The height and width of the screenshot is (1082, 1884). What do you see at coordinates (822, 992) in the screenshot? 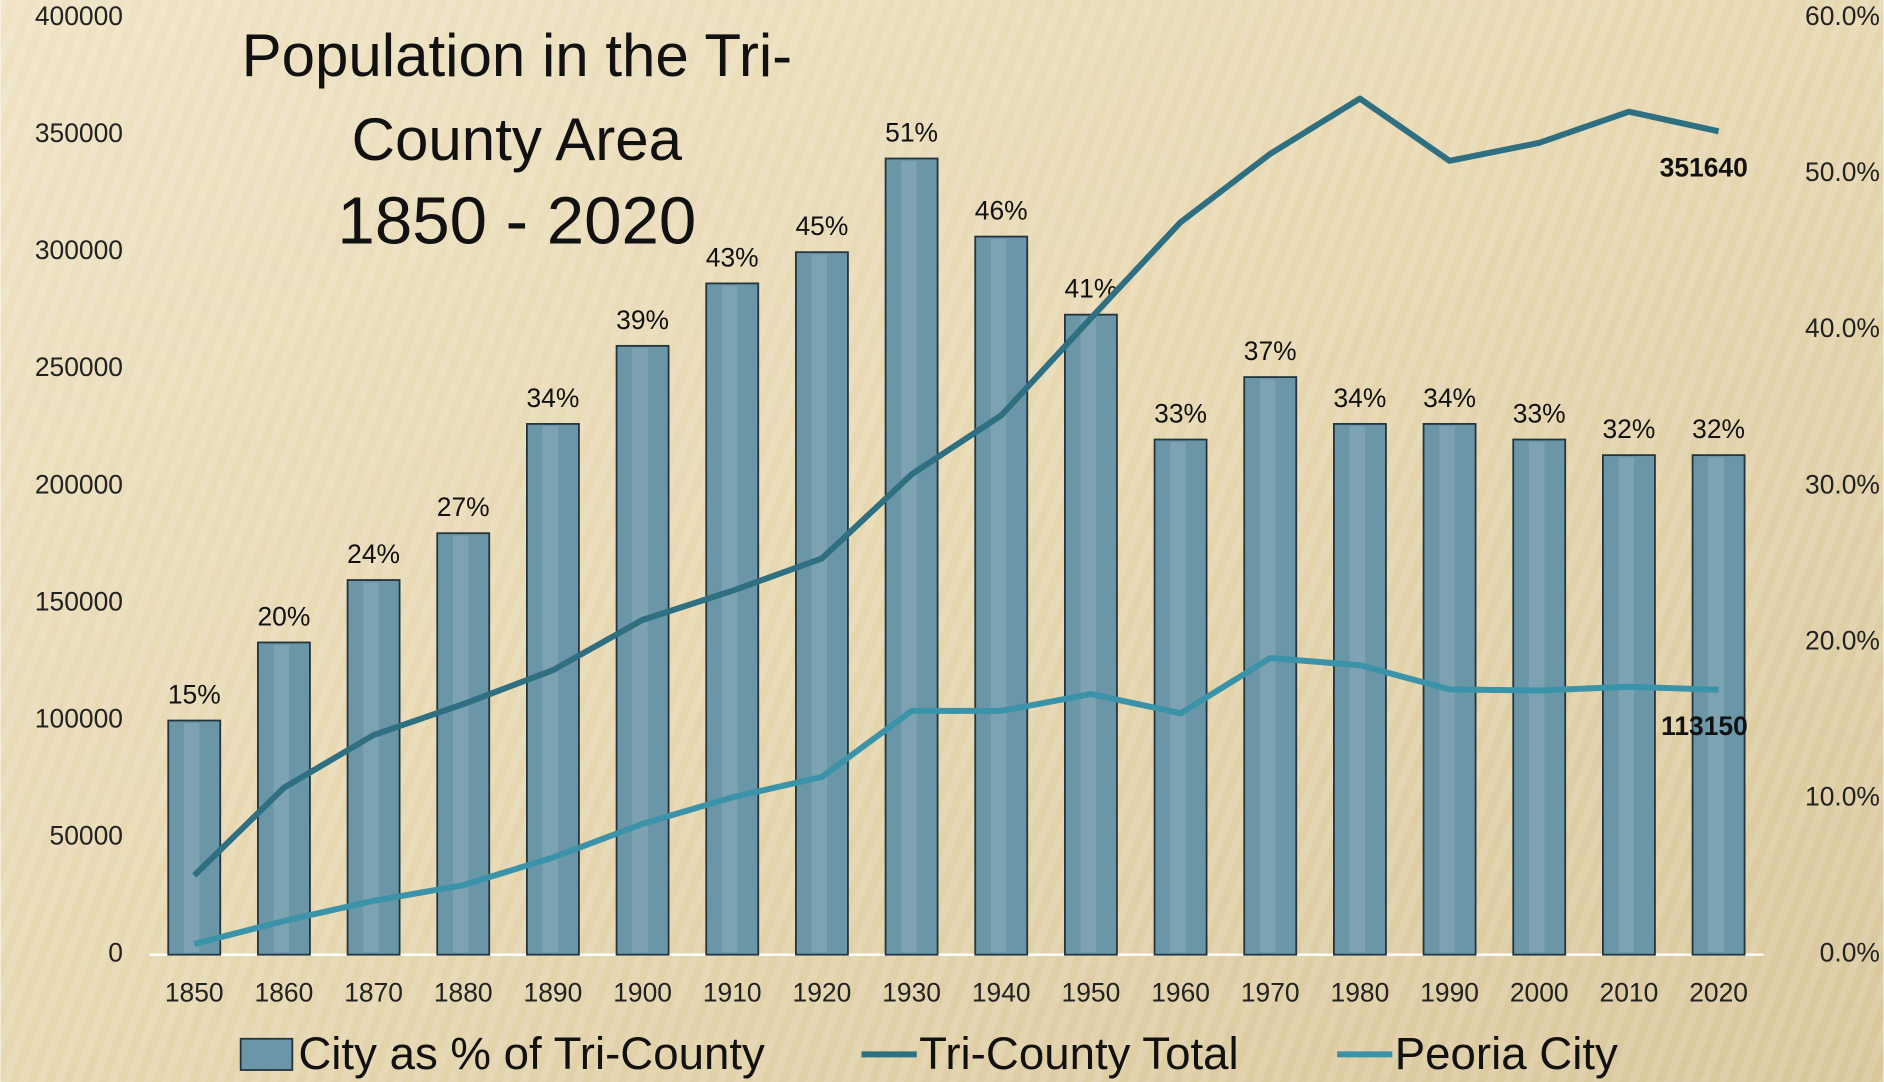
I see `x-tick-label: 1920` at bounding box center [822, 992].